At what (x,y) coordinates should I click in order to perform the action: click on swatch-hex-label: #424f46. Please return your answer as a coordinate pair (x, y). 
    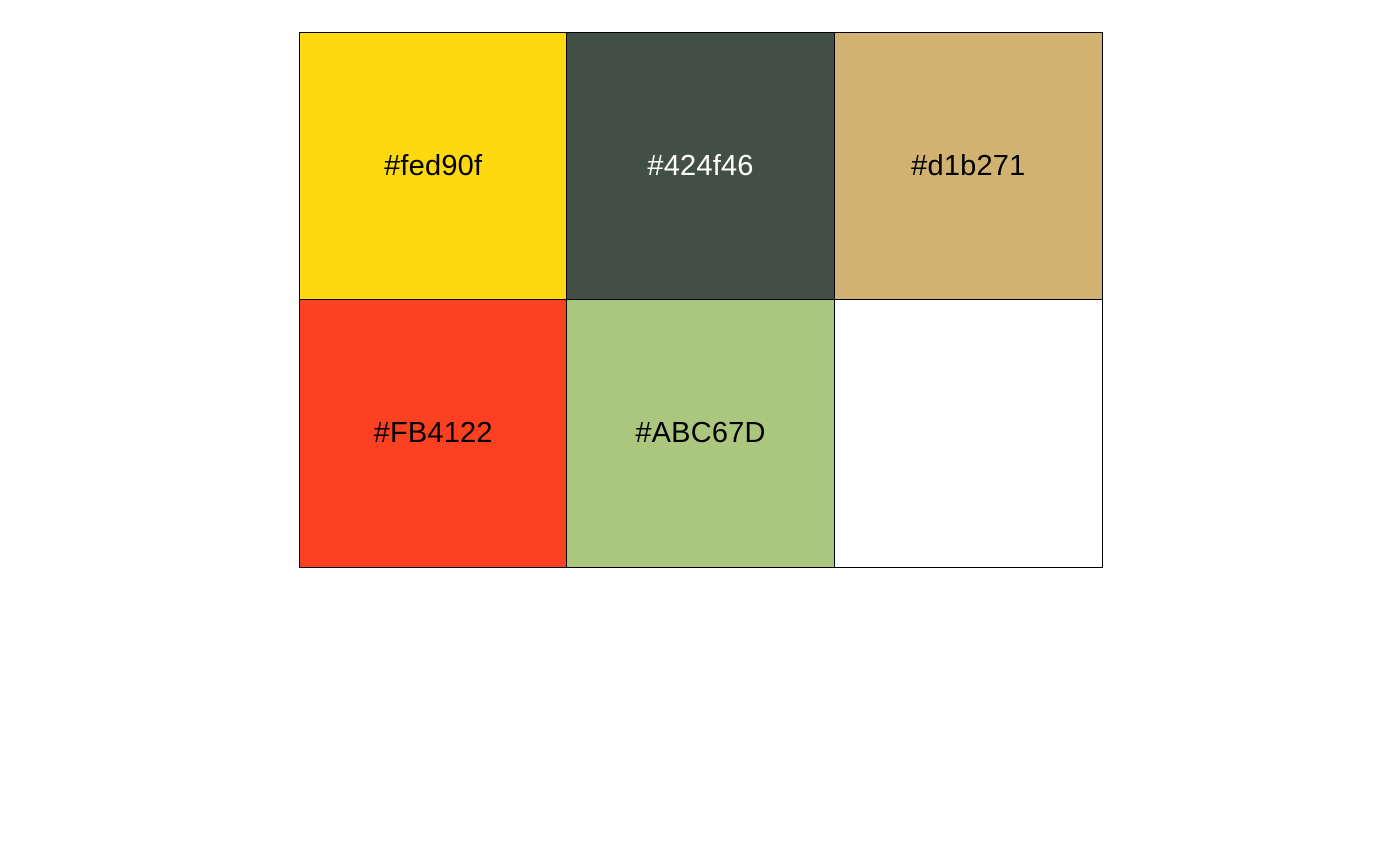
    Looking at the image, I should click on (700, 165).